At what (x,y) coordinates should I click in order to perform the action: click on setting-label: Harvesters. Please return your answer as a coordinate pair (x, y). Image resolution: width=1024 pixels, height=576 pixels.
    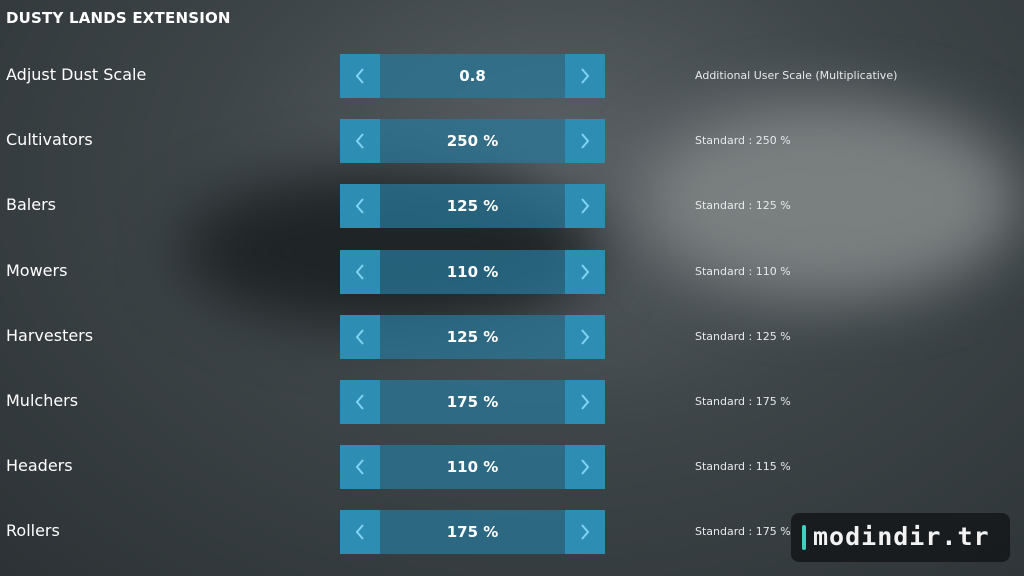
    Looking at the image, I should click on (50, 335).